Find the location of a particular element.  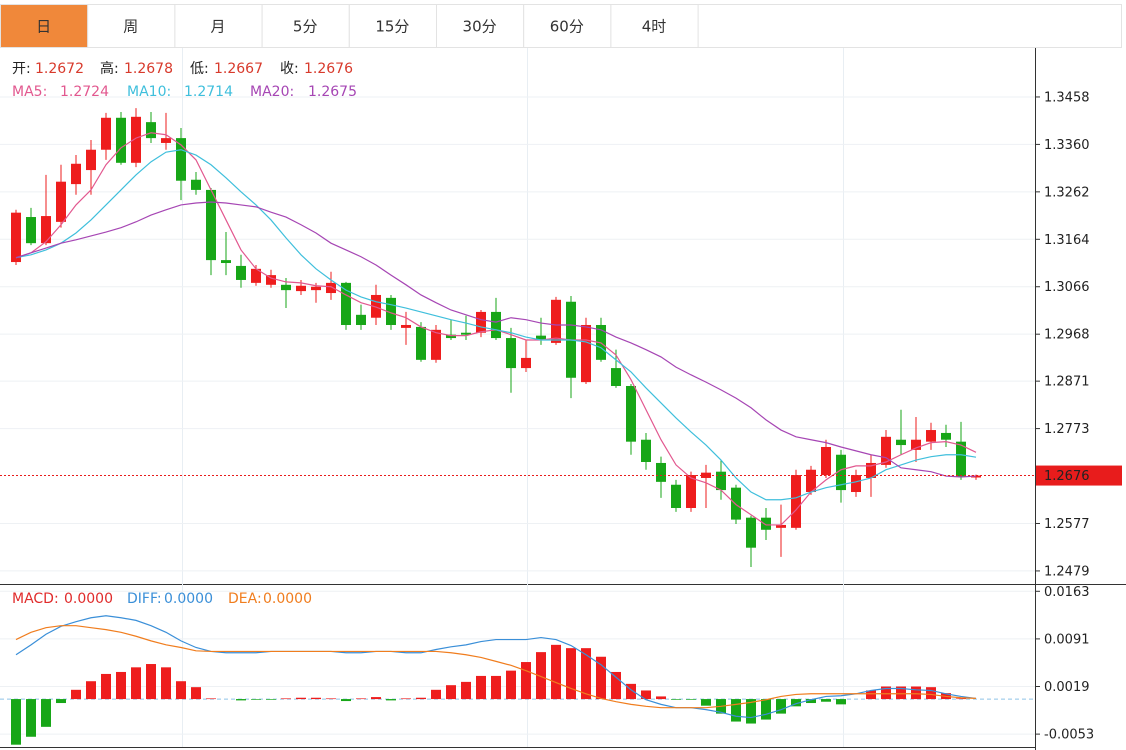

tab-label: 4时 is located at coordinates (654, 27).